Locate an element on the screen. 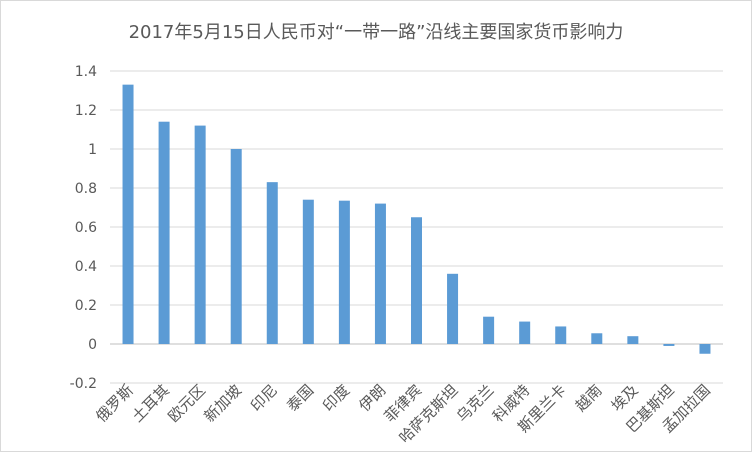 Image resolution: width=752 pixels, height=452 pixels. y-tick-label: 0.6 is located at coordinates (86, 228).